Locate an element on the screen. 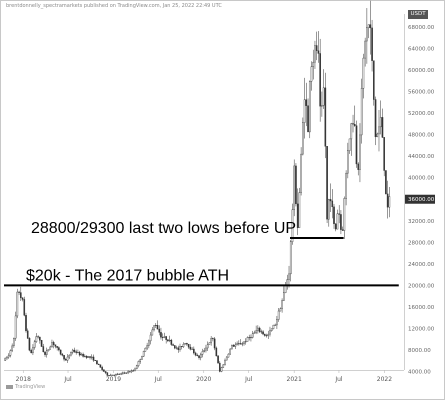 Image resolution: width=445 pixels, height=400 pixels. svg-text: 36000.00 is located at coordinates (421, 200).